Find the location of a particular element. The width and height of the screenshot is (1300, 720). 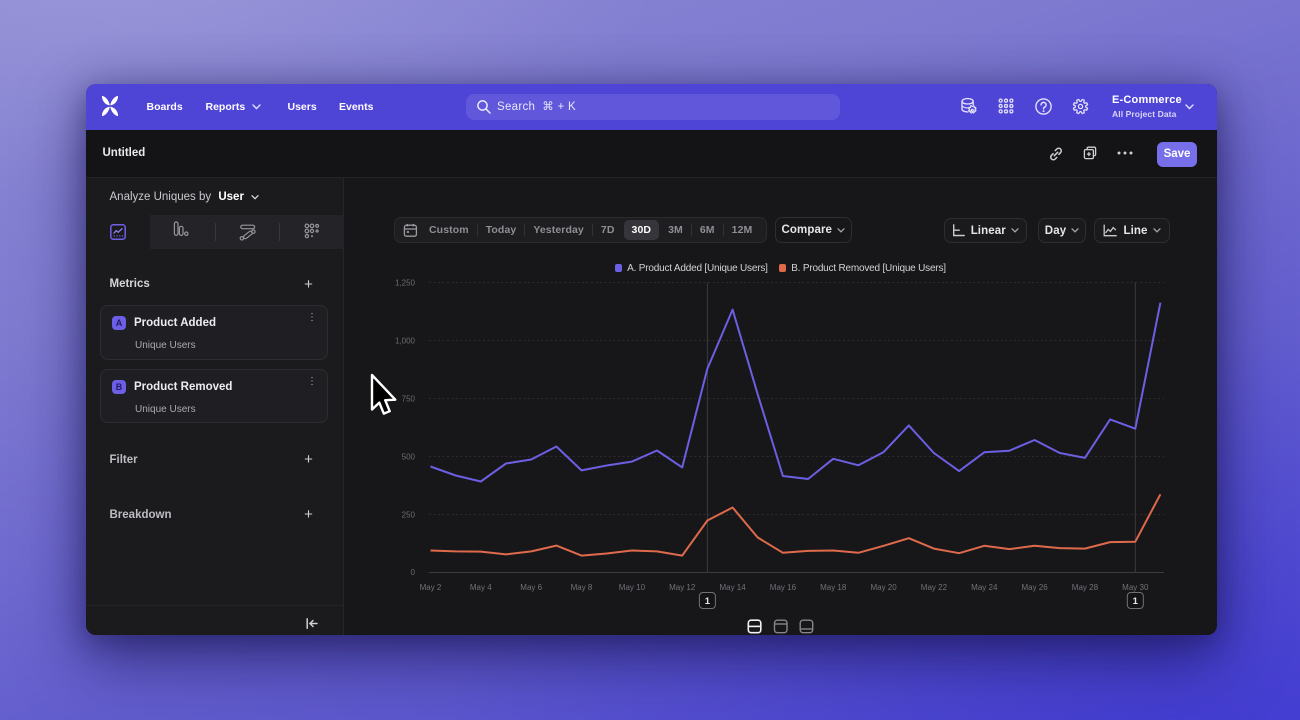

svg-text: 750 is located at coordinates (408, 398).